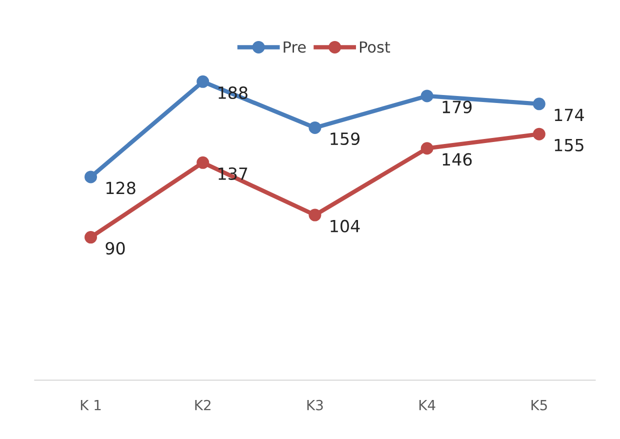  Describe the element at coordinates (90, 405) in the screenshot. I see `x-tick-label: K 1` at that location.